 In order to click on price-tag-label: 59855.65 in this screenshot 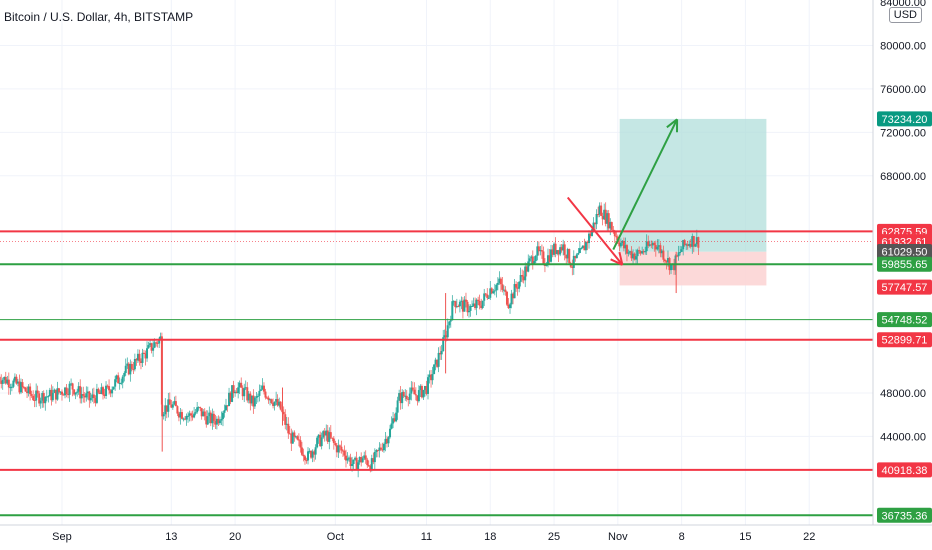, I will do `click(905, 265)`.